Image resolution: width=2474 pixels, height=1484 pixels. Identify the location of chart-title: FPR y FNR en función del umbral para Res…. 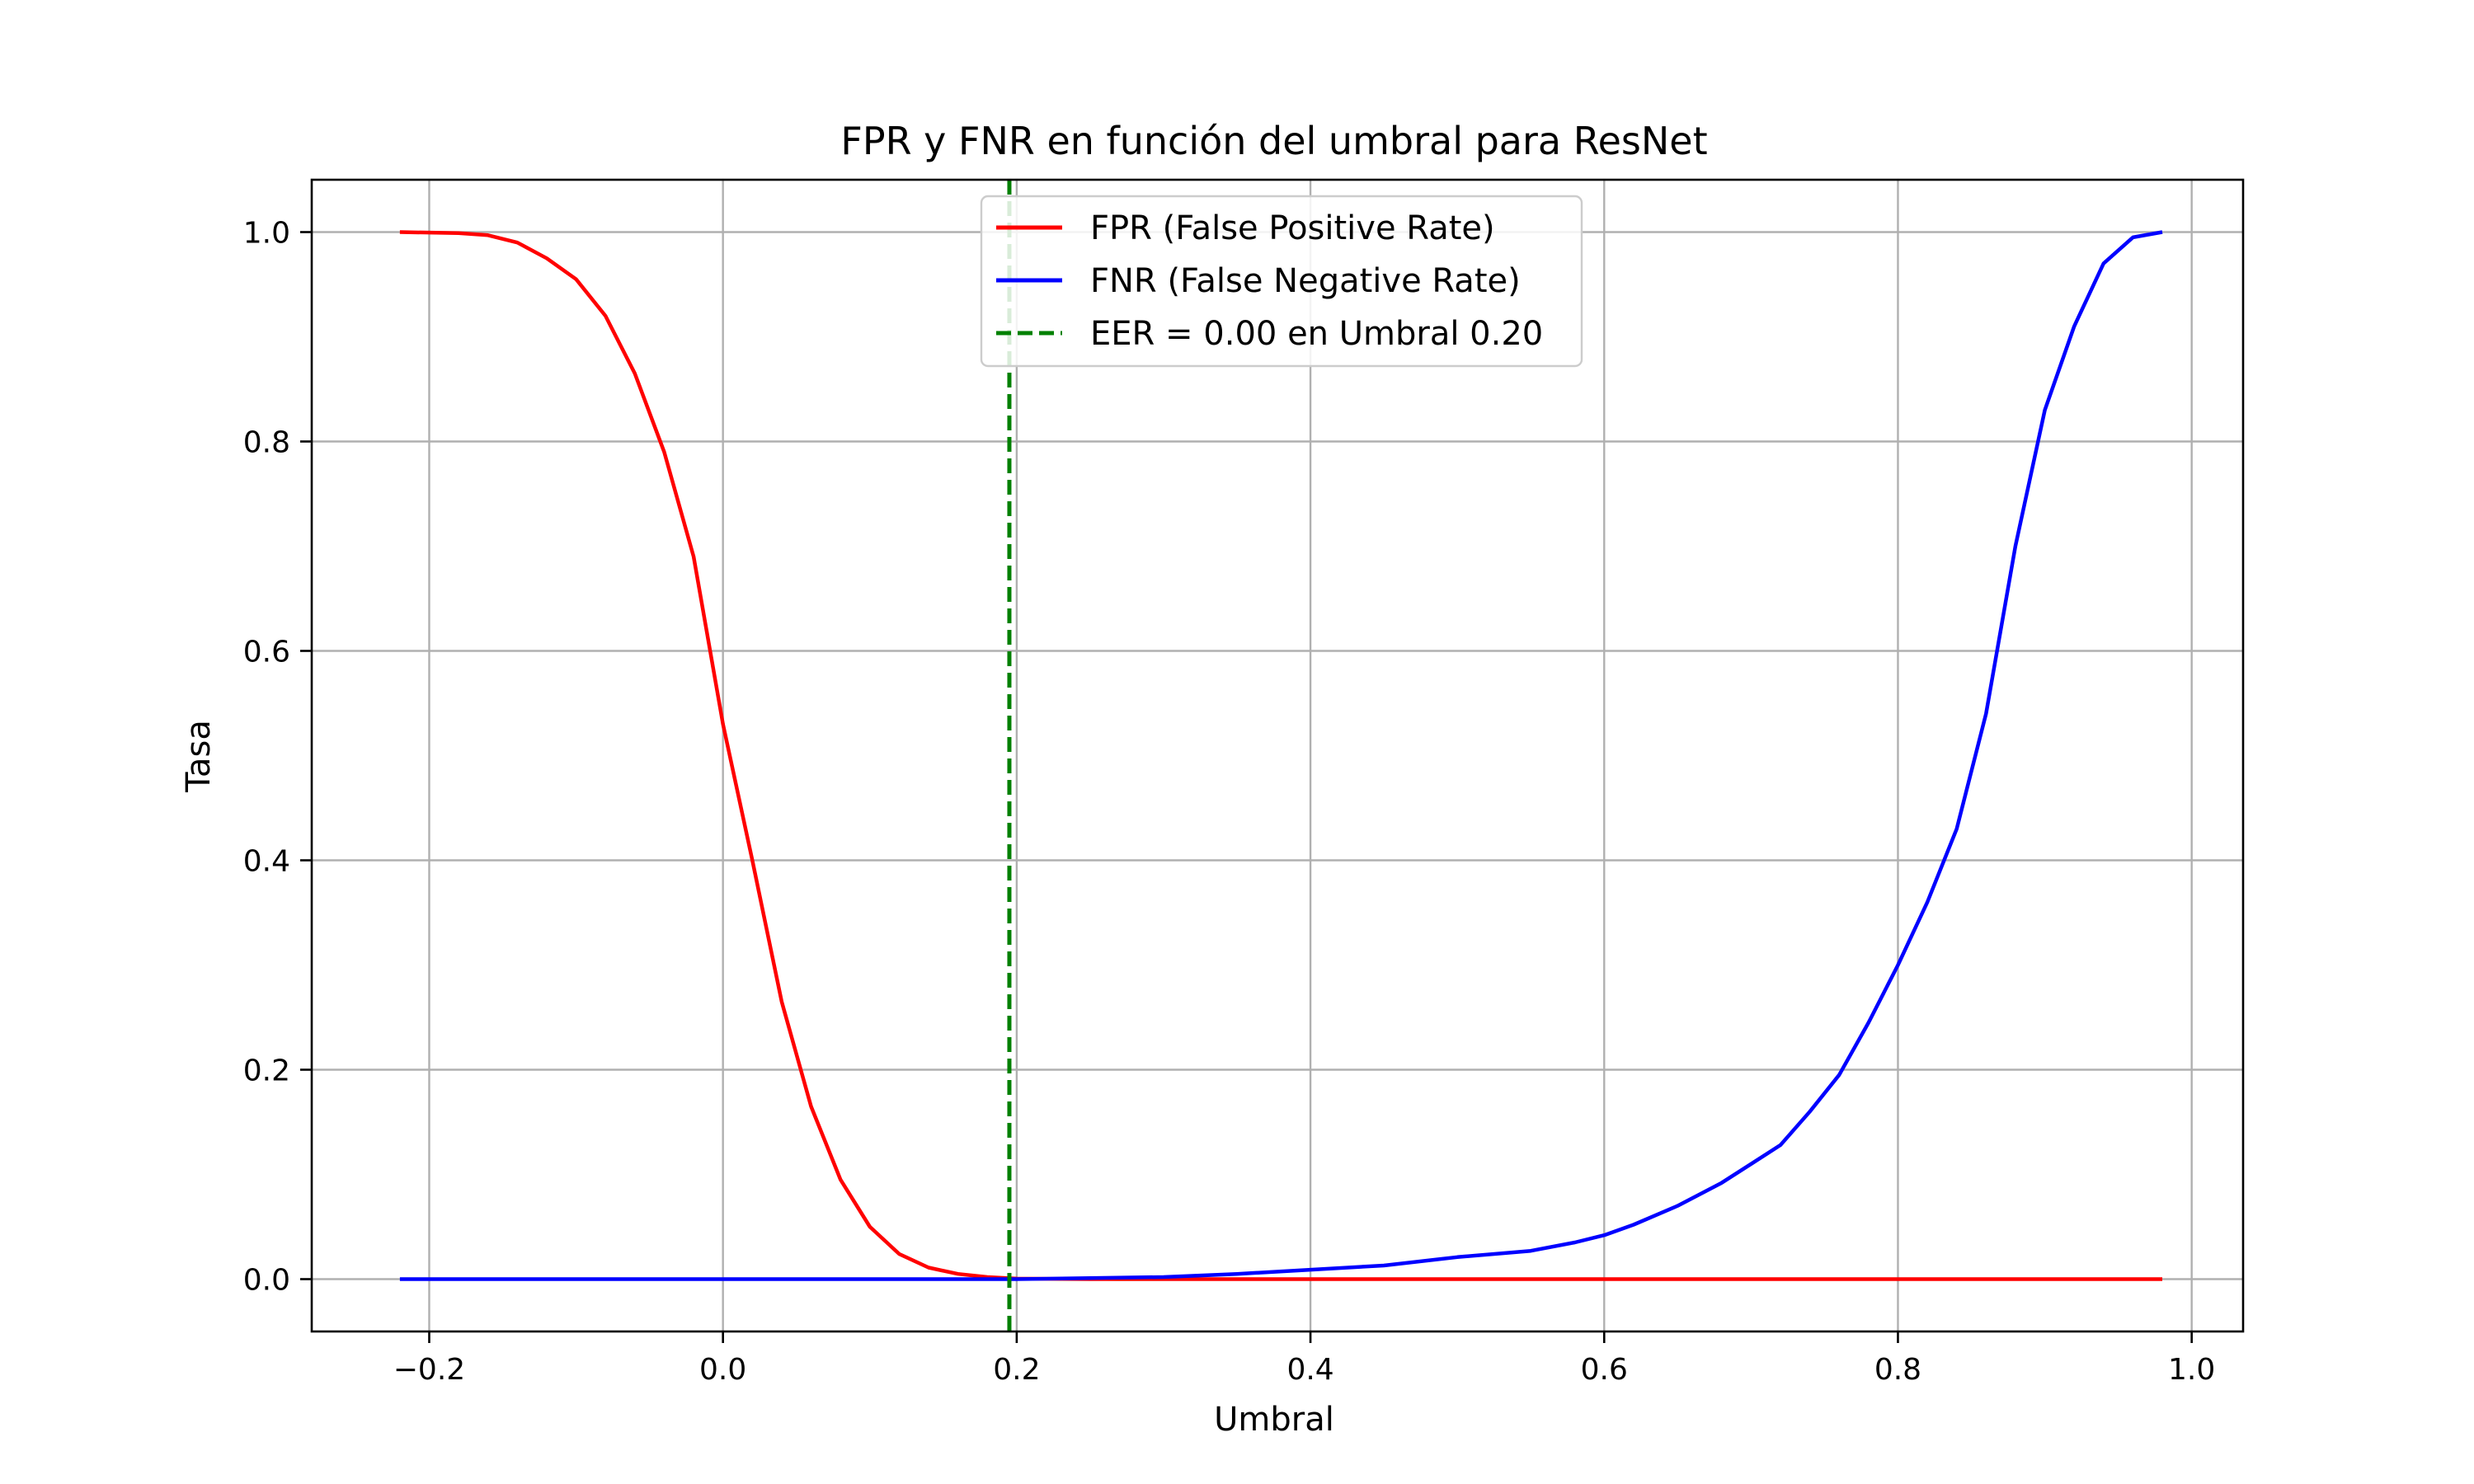
(1273, 141).